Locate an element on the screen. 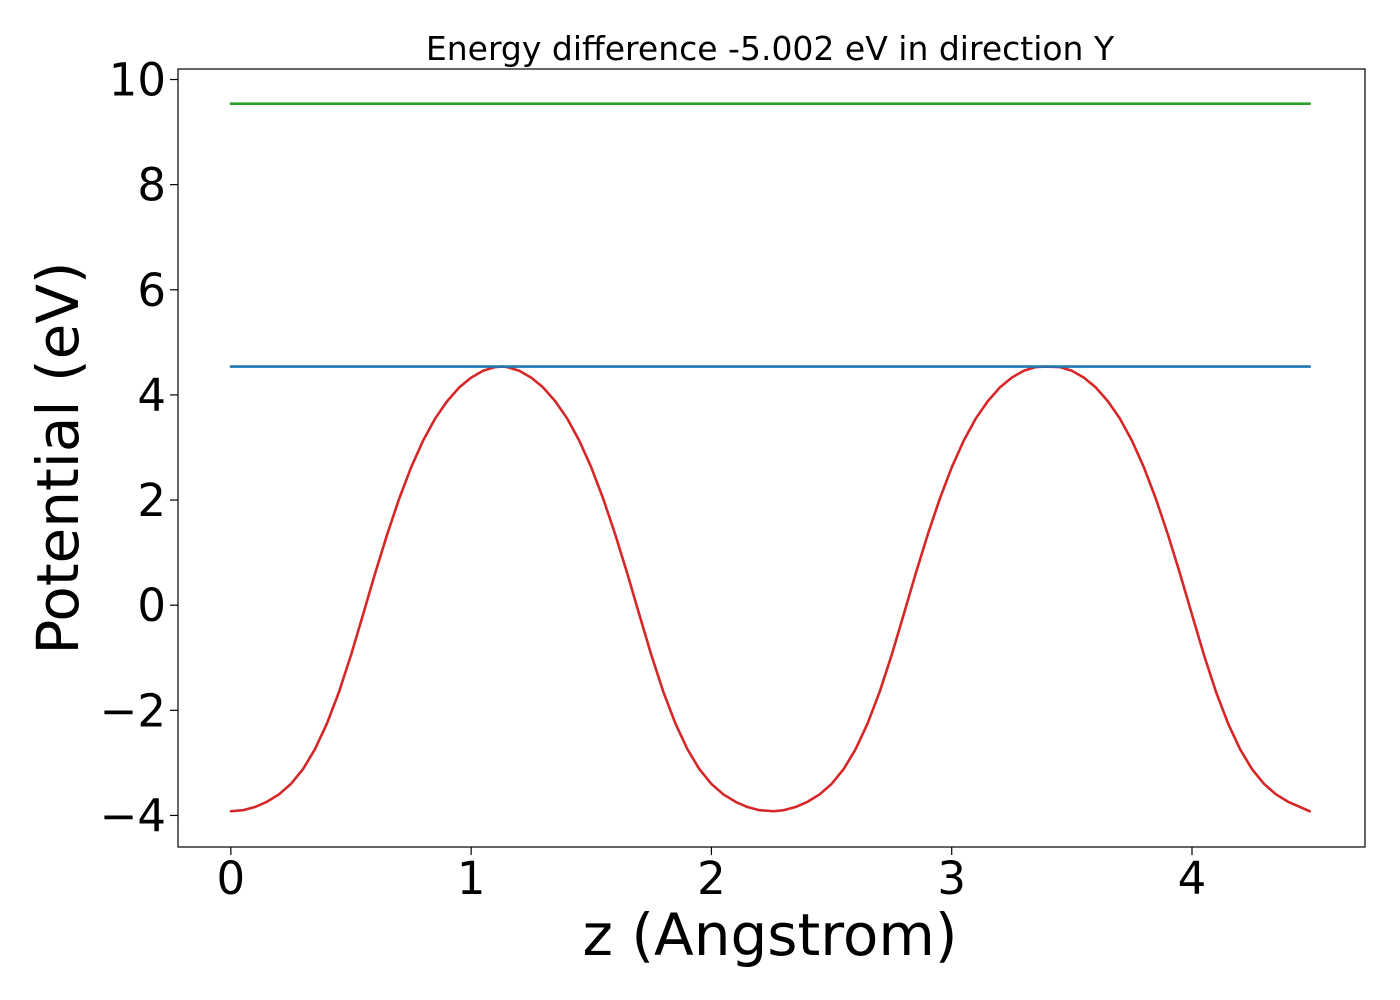 The image size is (1400, 1000). x-tick-label: 2 is located at coordinates (711, 878).